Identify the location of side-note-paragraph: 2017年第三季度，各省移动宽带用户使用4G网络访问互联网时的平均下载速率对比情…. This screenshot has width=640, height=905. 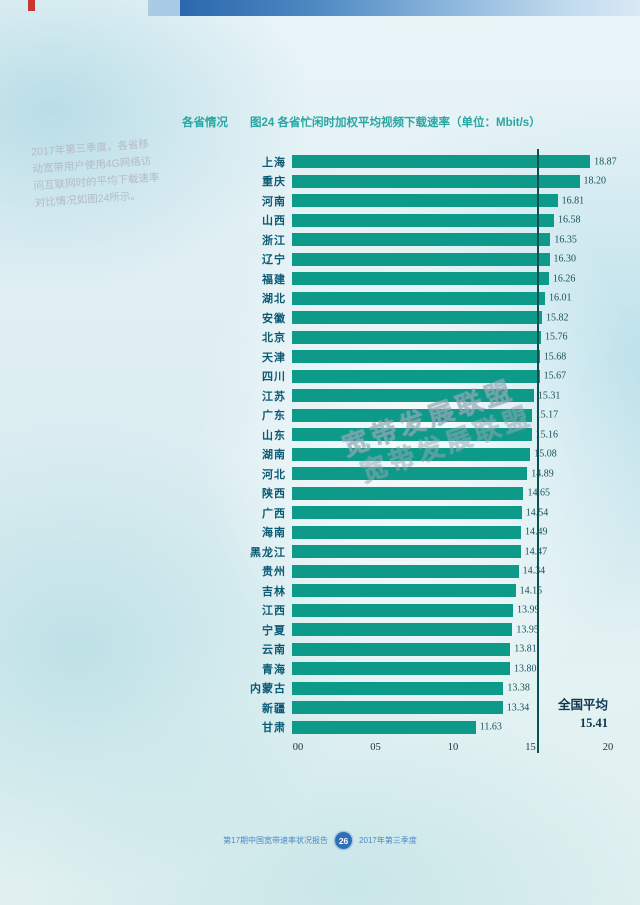
(95, 174).